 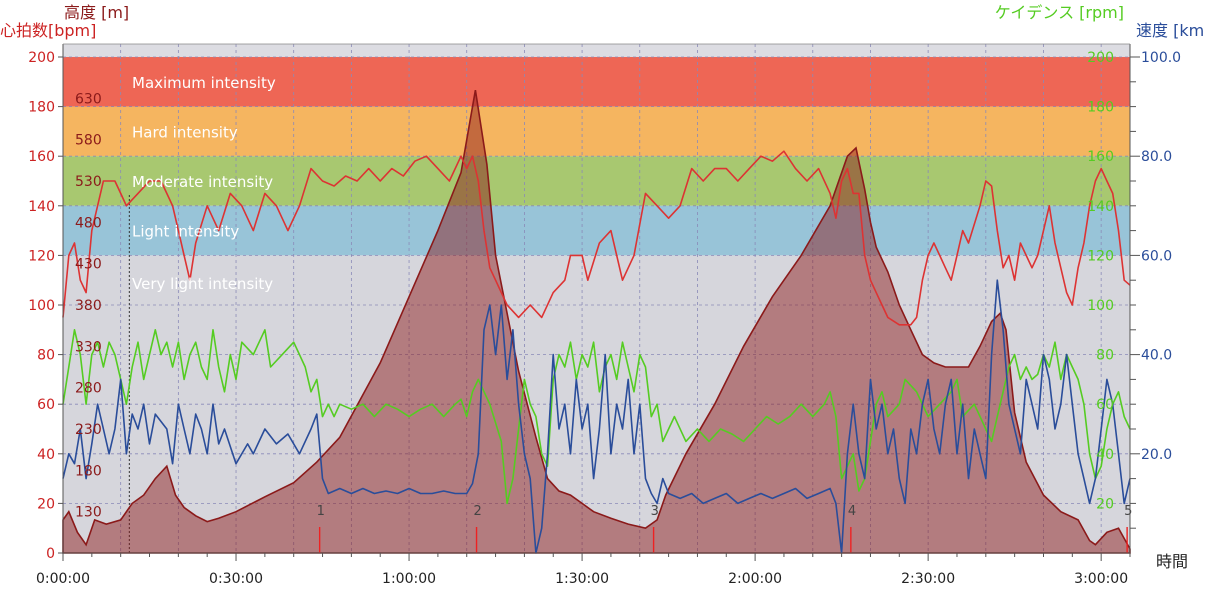 What do you see at coordinates (41, 157) in the screenshot?
I see `hr-tick-label-8: 160` at bounding box center [41, 157].